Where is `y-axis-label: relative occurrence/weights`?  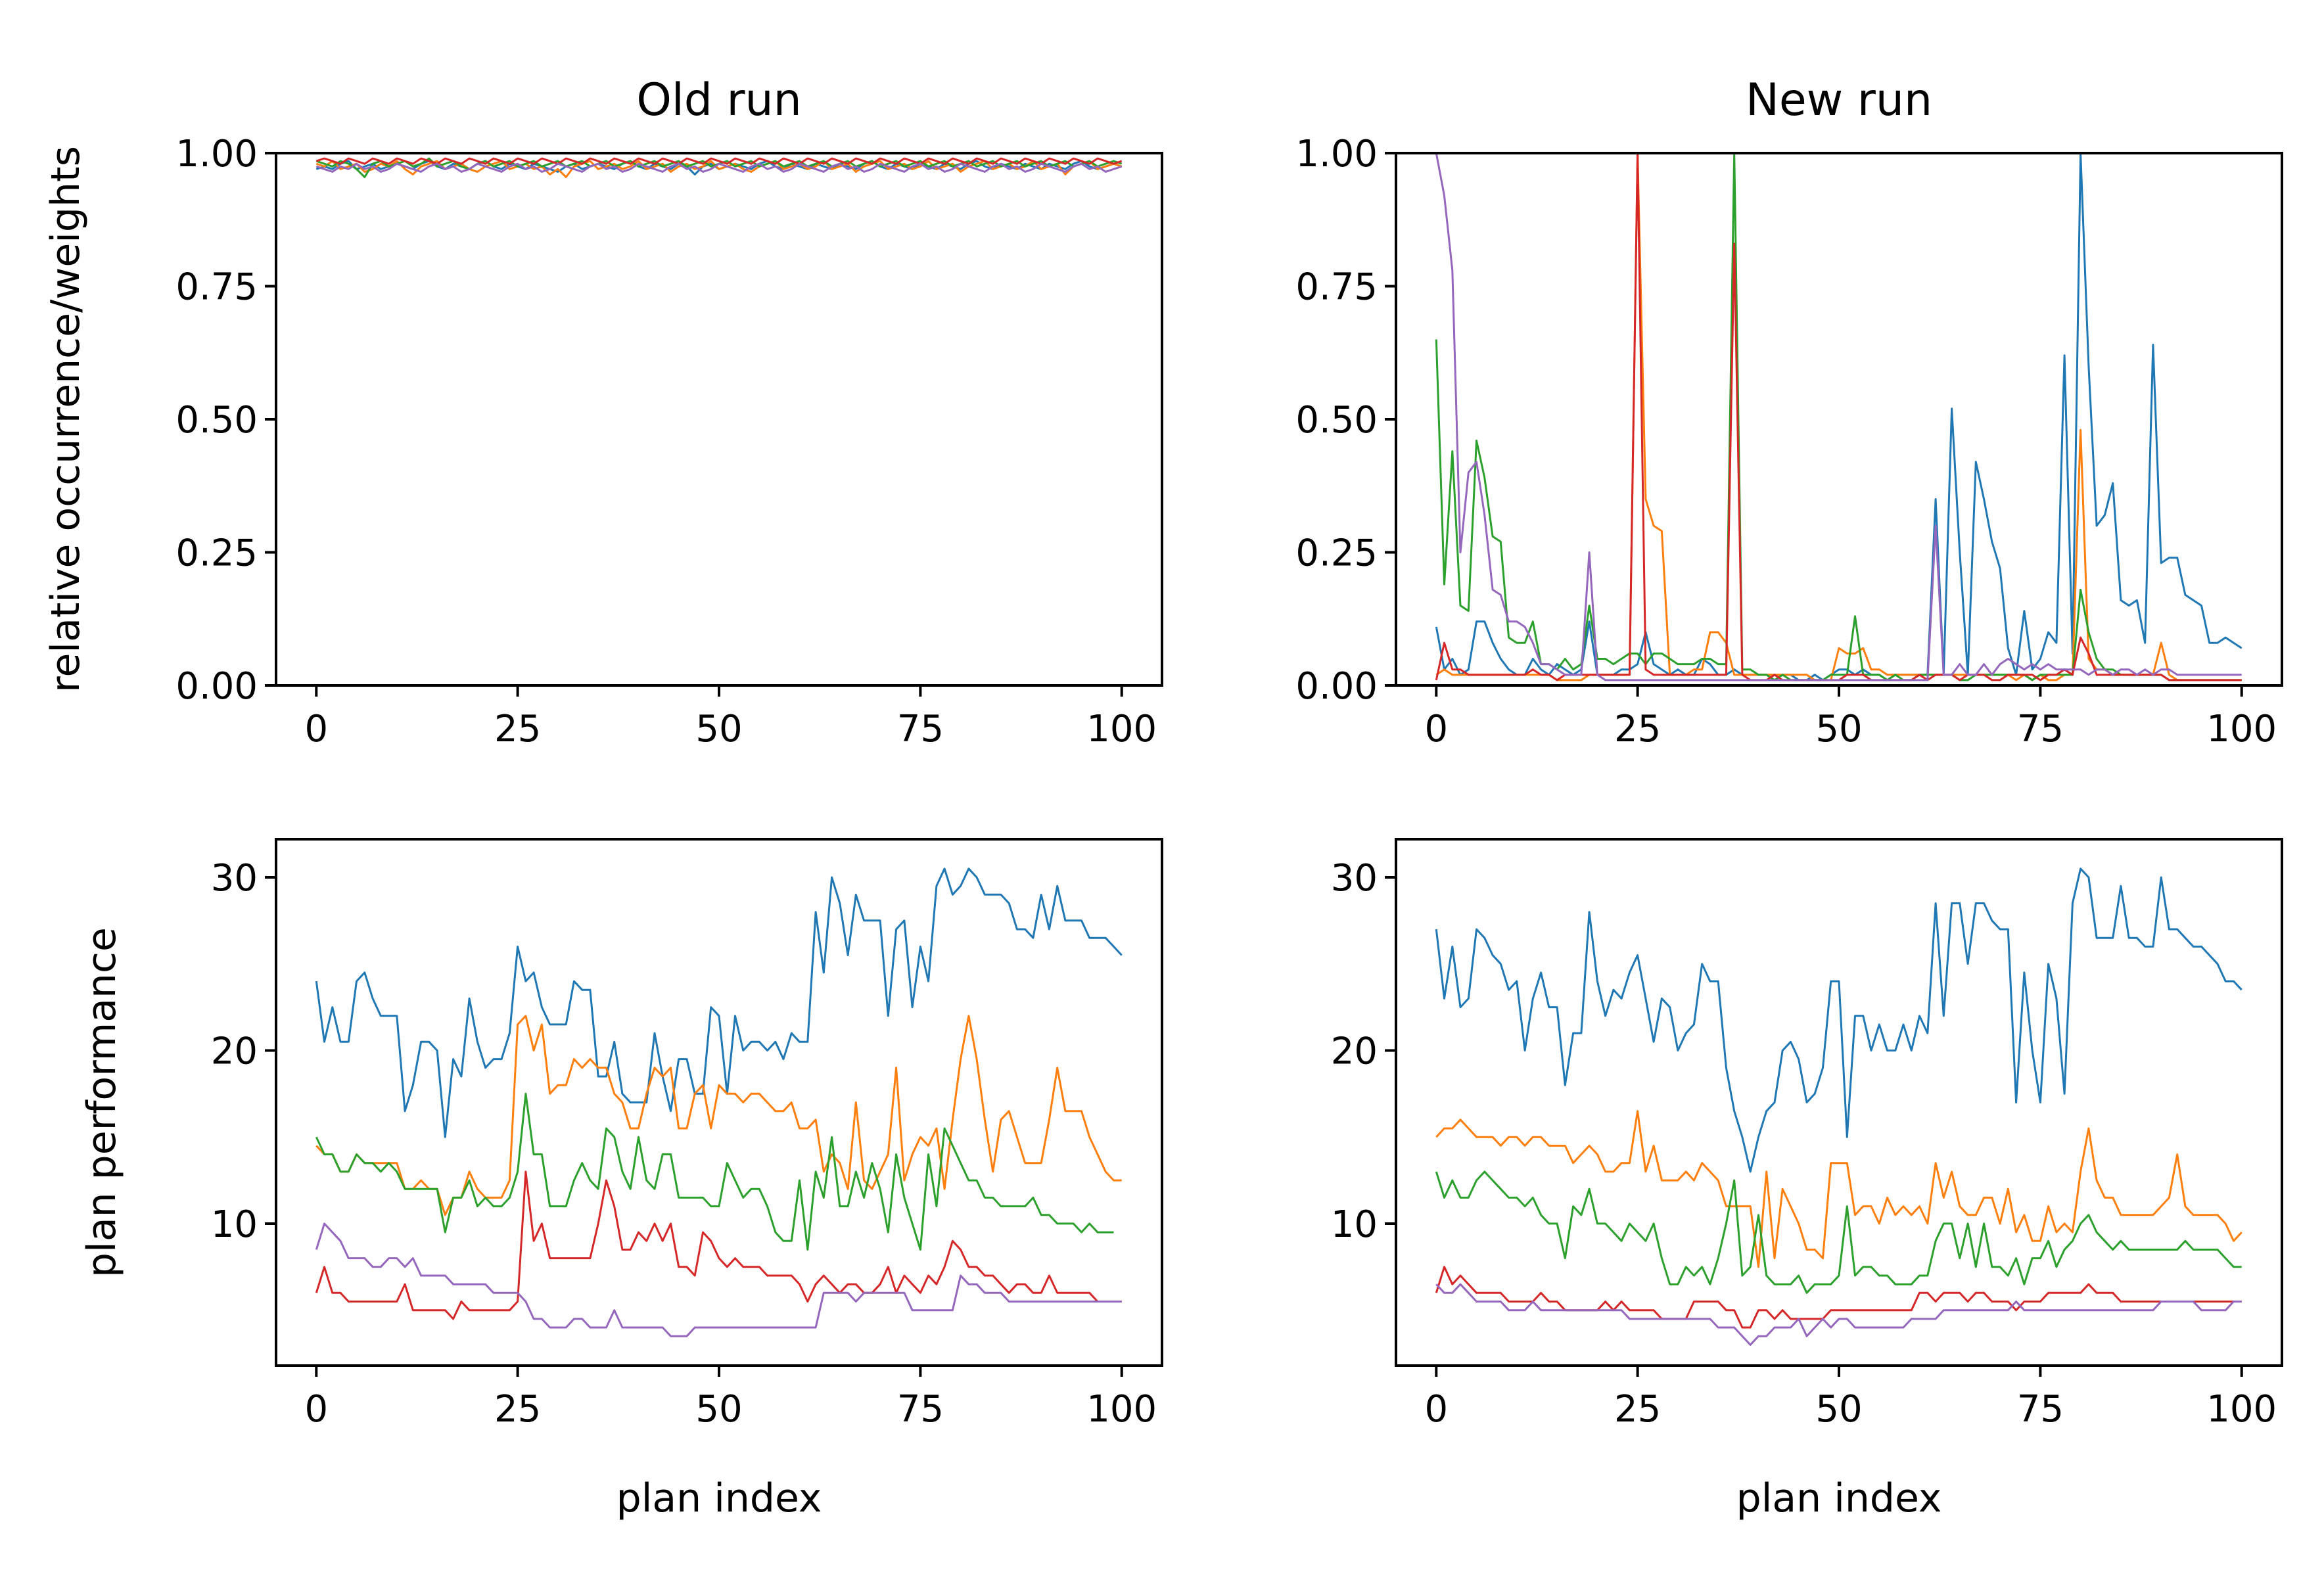 y-axis-label: relative occurrence/weights is located at coordinates (66, 419).